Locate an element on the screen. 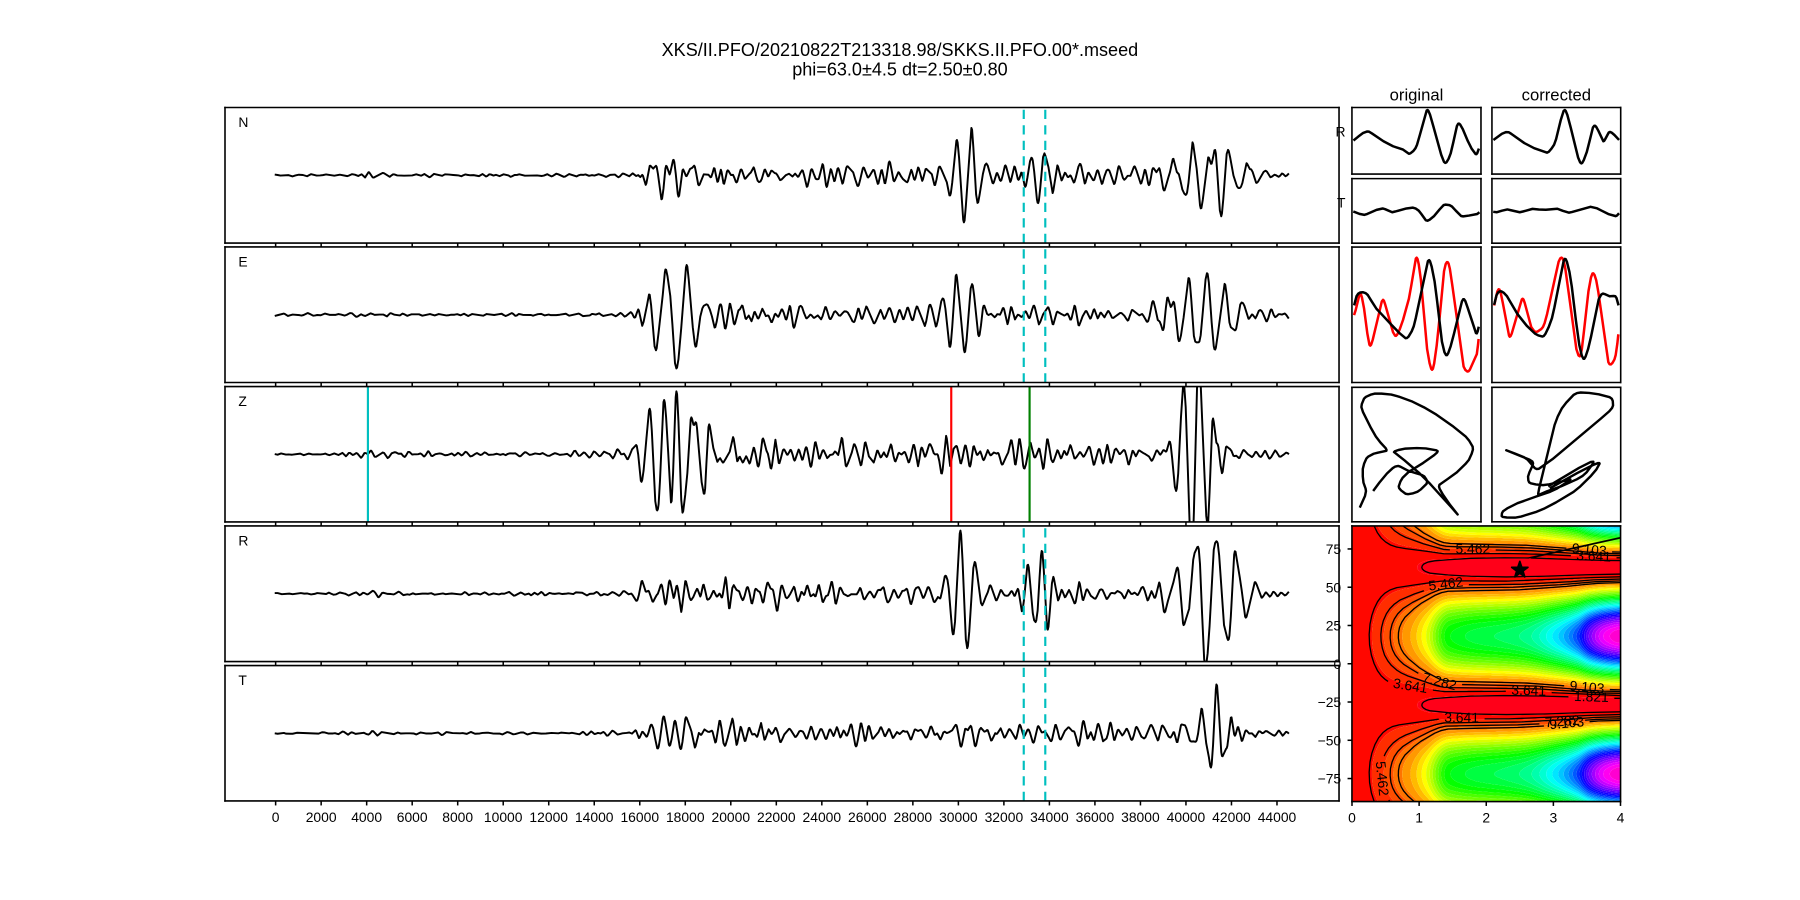 This screenshot has height=900, width=1800. svg-text: 2000 is located at coordinates (321, 817).